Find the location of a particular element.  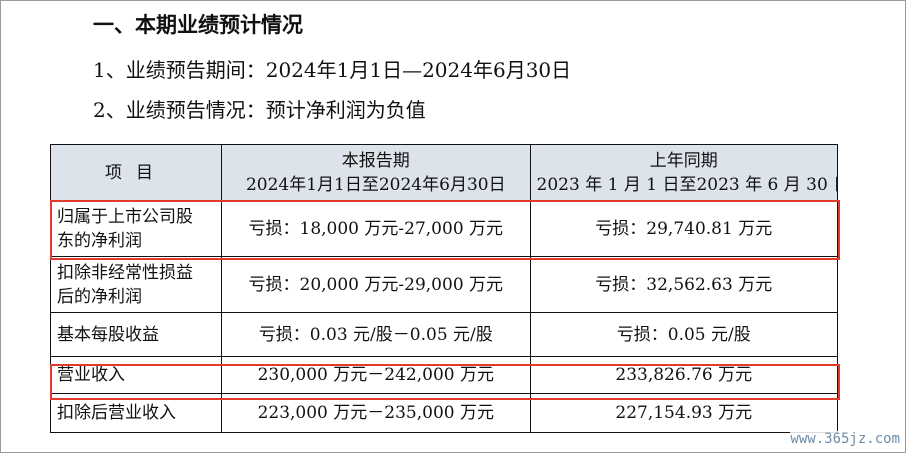

highlight-box-net-profit is located at coordinates (445, 230).